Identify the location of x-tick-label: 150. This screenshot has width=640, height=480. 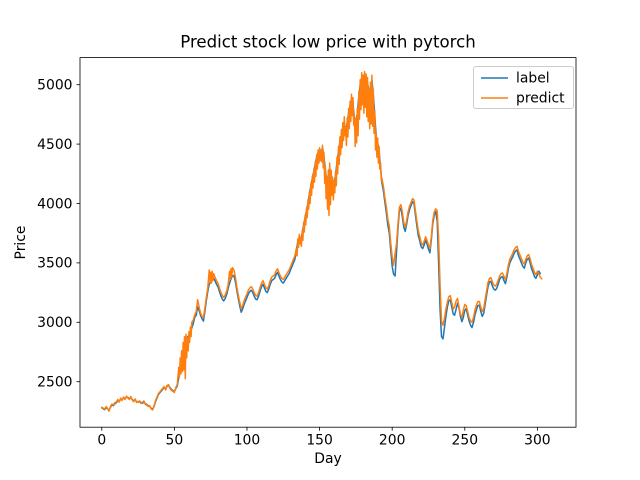
(319, 441).